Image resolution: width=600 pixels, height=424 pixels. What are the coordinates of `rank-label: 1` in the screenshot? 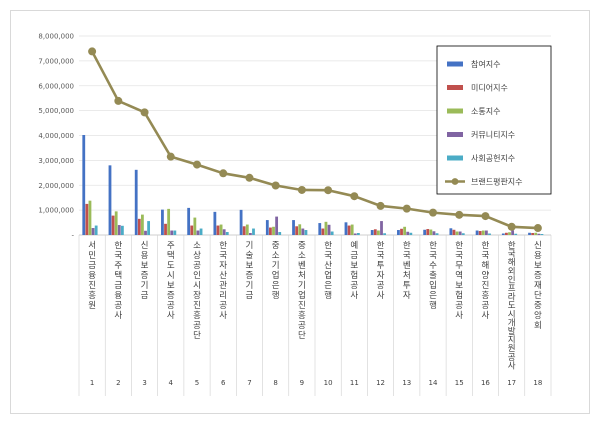 It's located at (92, 383).